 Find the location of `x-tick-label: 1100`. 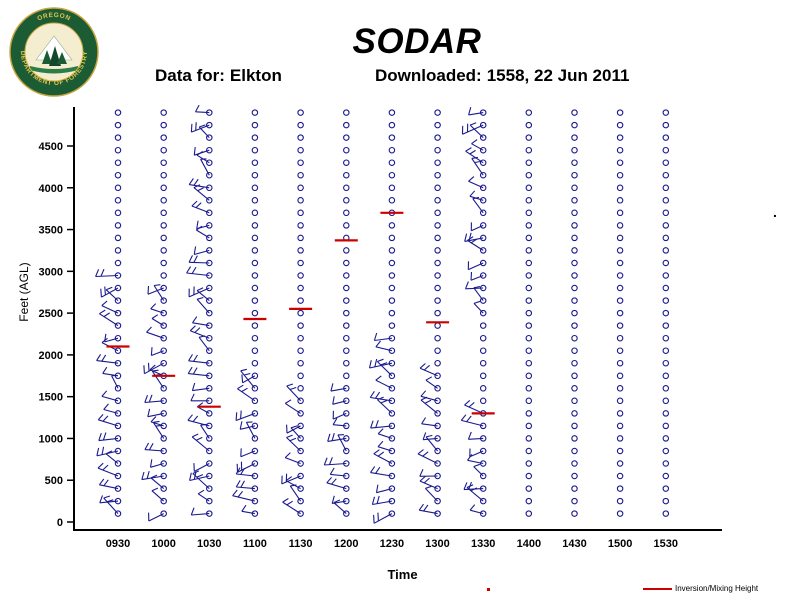

x-tick-label: 1100 is located at coordinates (255, 544).